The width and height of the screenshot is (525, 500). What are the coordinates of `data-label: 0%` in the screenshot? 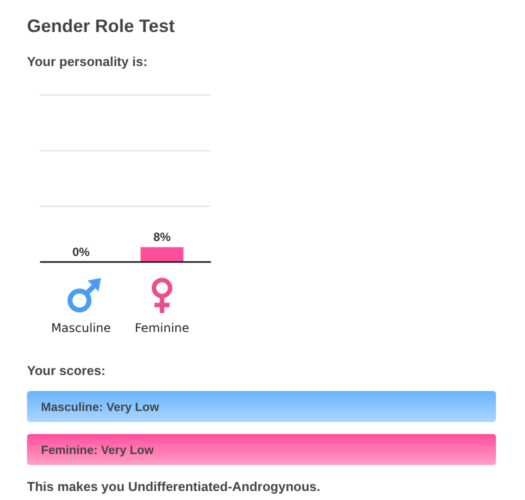 It's located at (81, 252).